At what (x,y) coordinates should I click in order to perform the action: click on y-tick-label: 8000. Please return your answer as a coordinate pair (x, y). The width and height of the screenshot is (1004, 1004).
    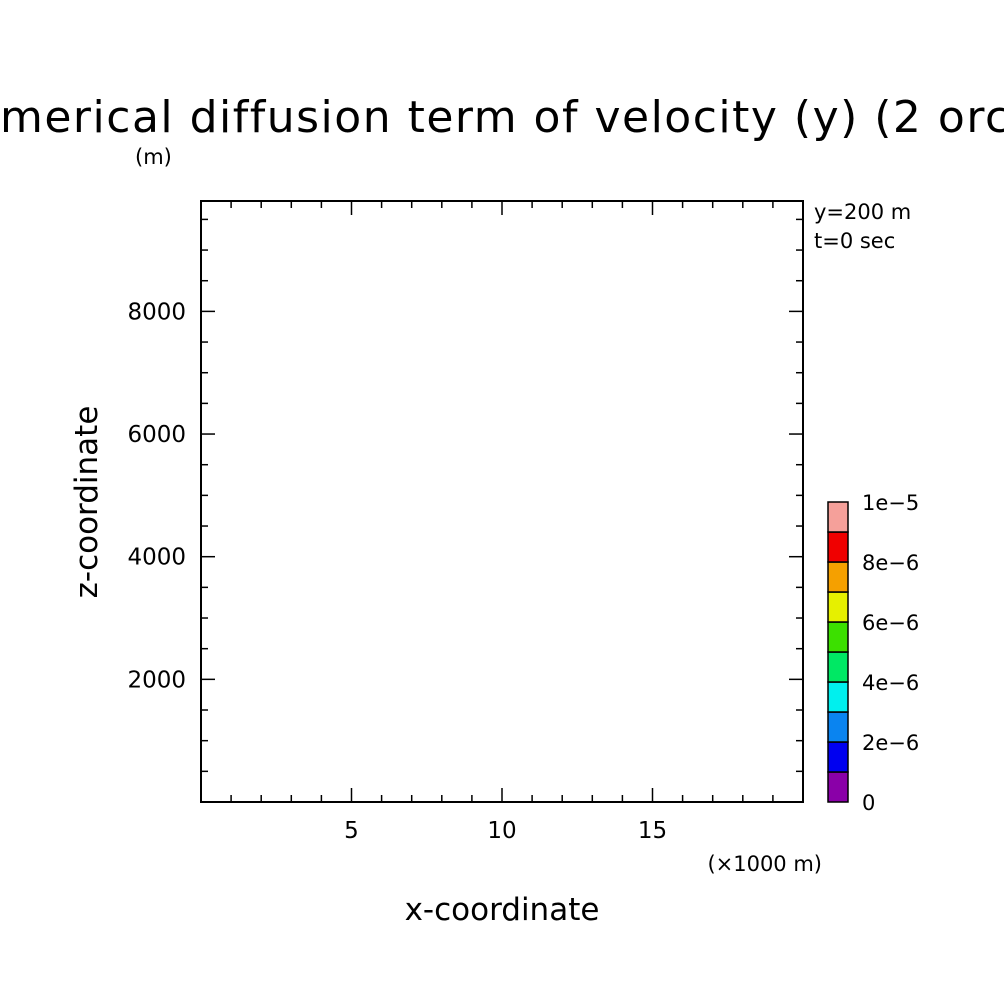
    Looking at the image, I should click on (156, 312).